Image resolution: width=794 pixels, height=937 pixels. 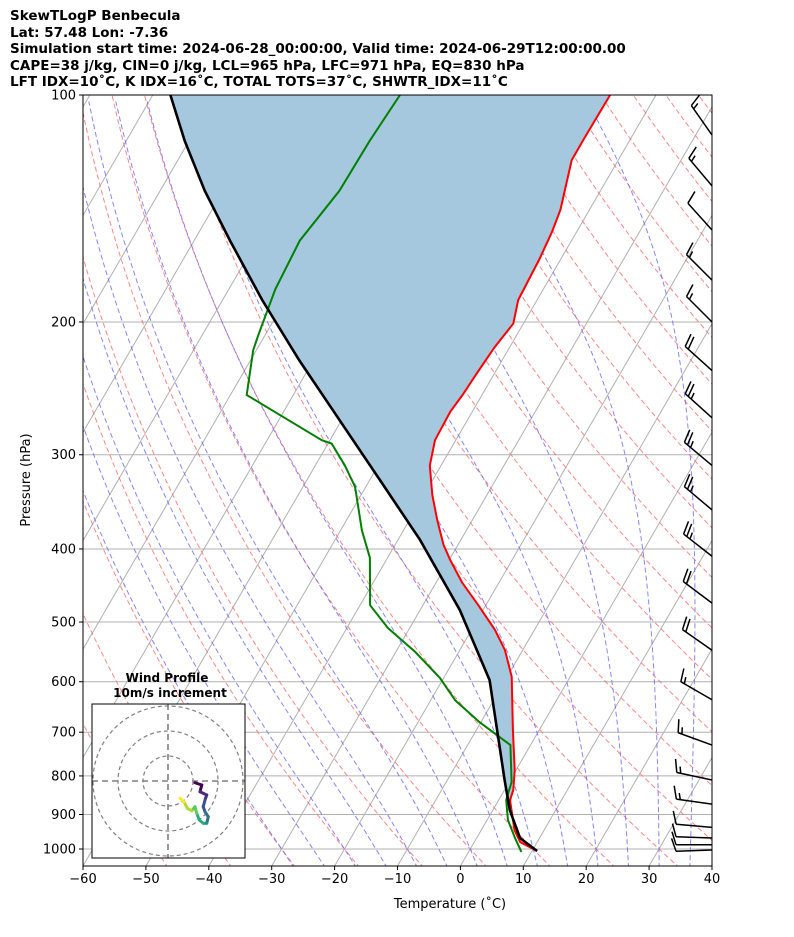 What do you see at coordinates (523, 879) in the screenshot?
I see `x-tick-label: 10` at bounding box center [523, 879].